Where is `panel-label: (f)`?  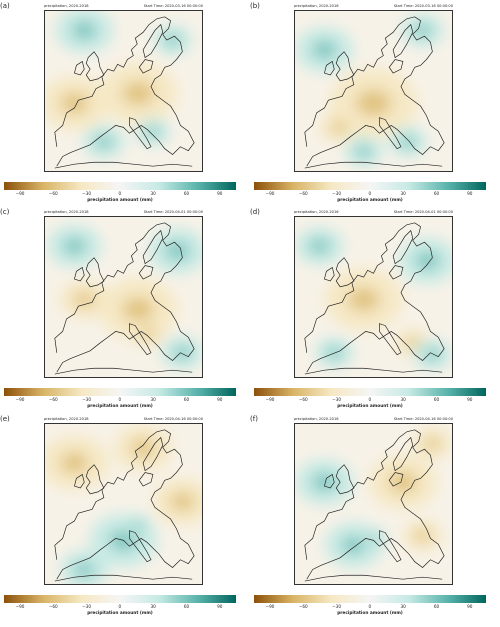 panel-label: (f) is located at coordinates (254, 419).